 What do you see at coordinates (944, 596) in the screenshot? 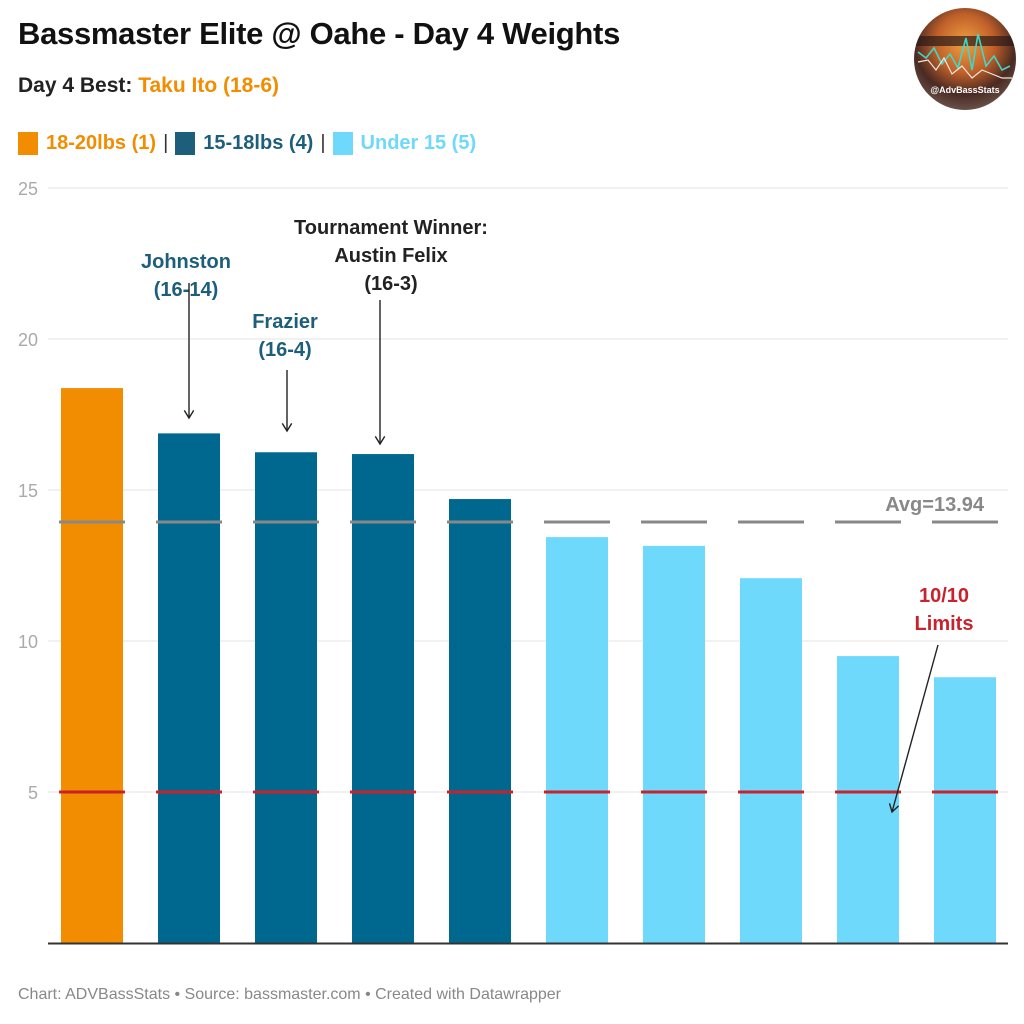
I see `annotation-text: 10/10` at bounding box center [944, 596].